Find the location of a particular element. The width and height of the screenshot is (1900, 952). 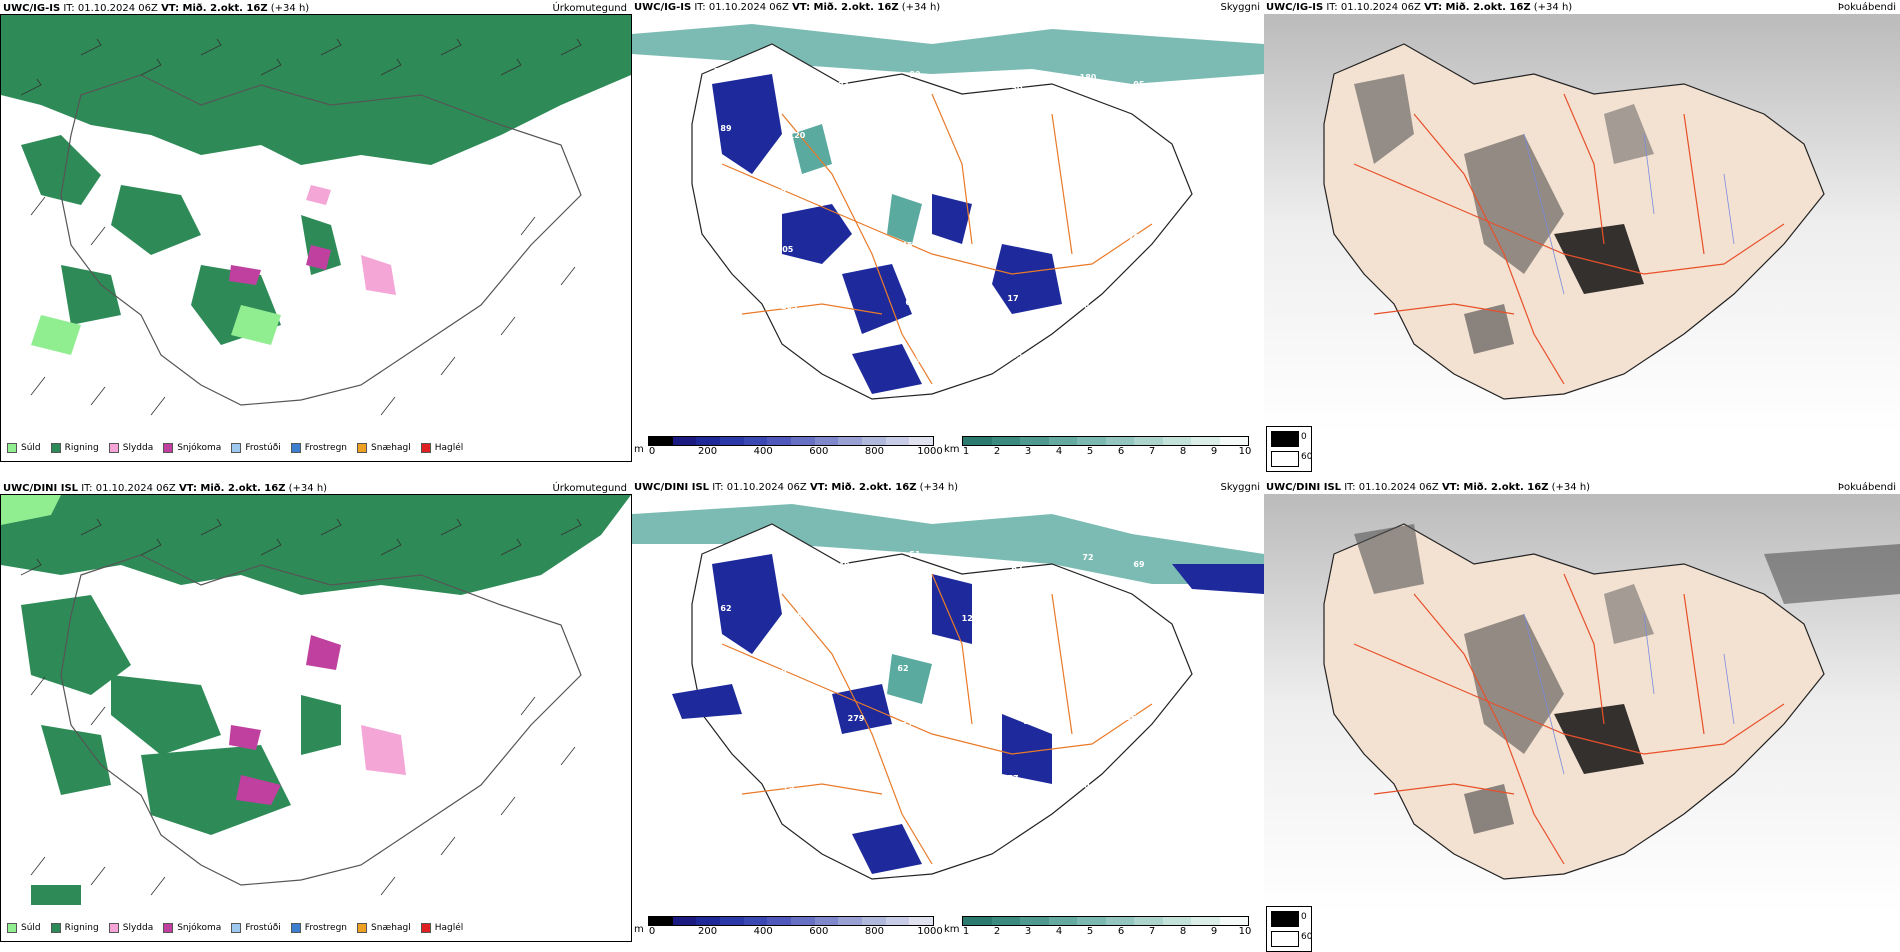

ceiling-value-label: 42 is located at coordinates (1079, 248).